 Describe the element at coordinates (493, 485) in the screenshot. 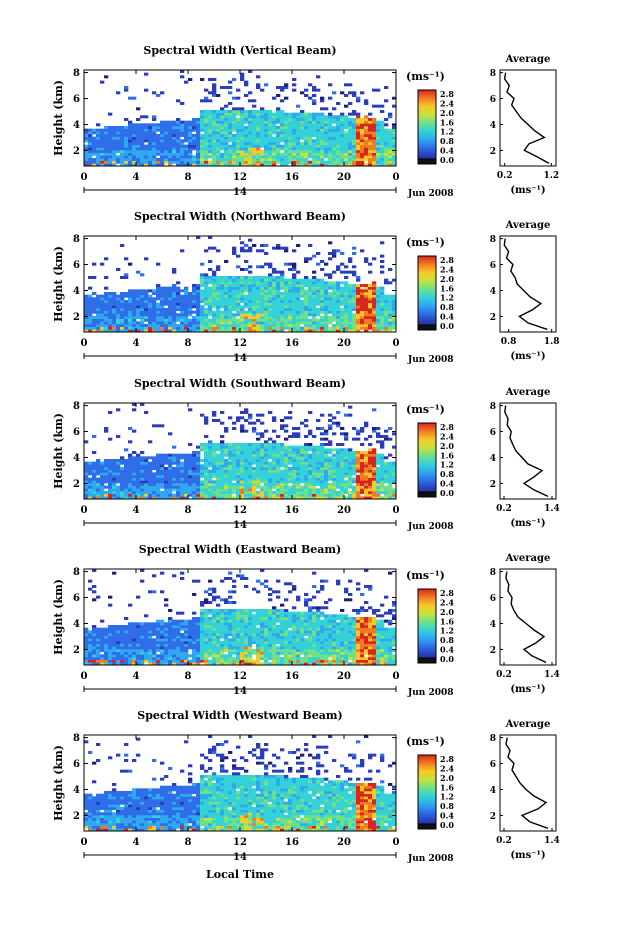

I see `average-y-tick-label: 2` at that location.